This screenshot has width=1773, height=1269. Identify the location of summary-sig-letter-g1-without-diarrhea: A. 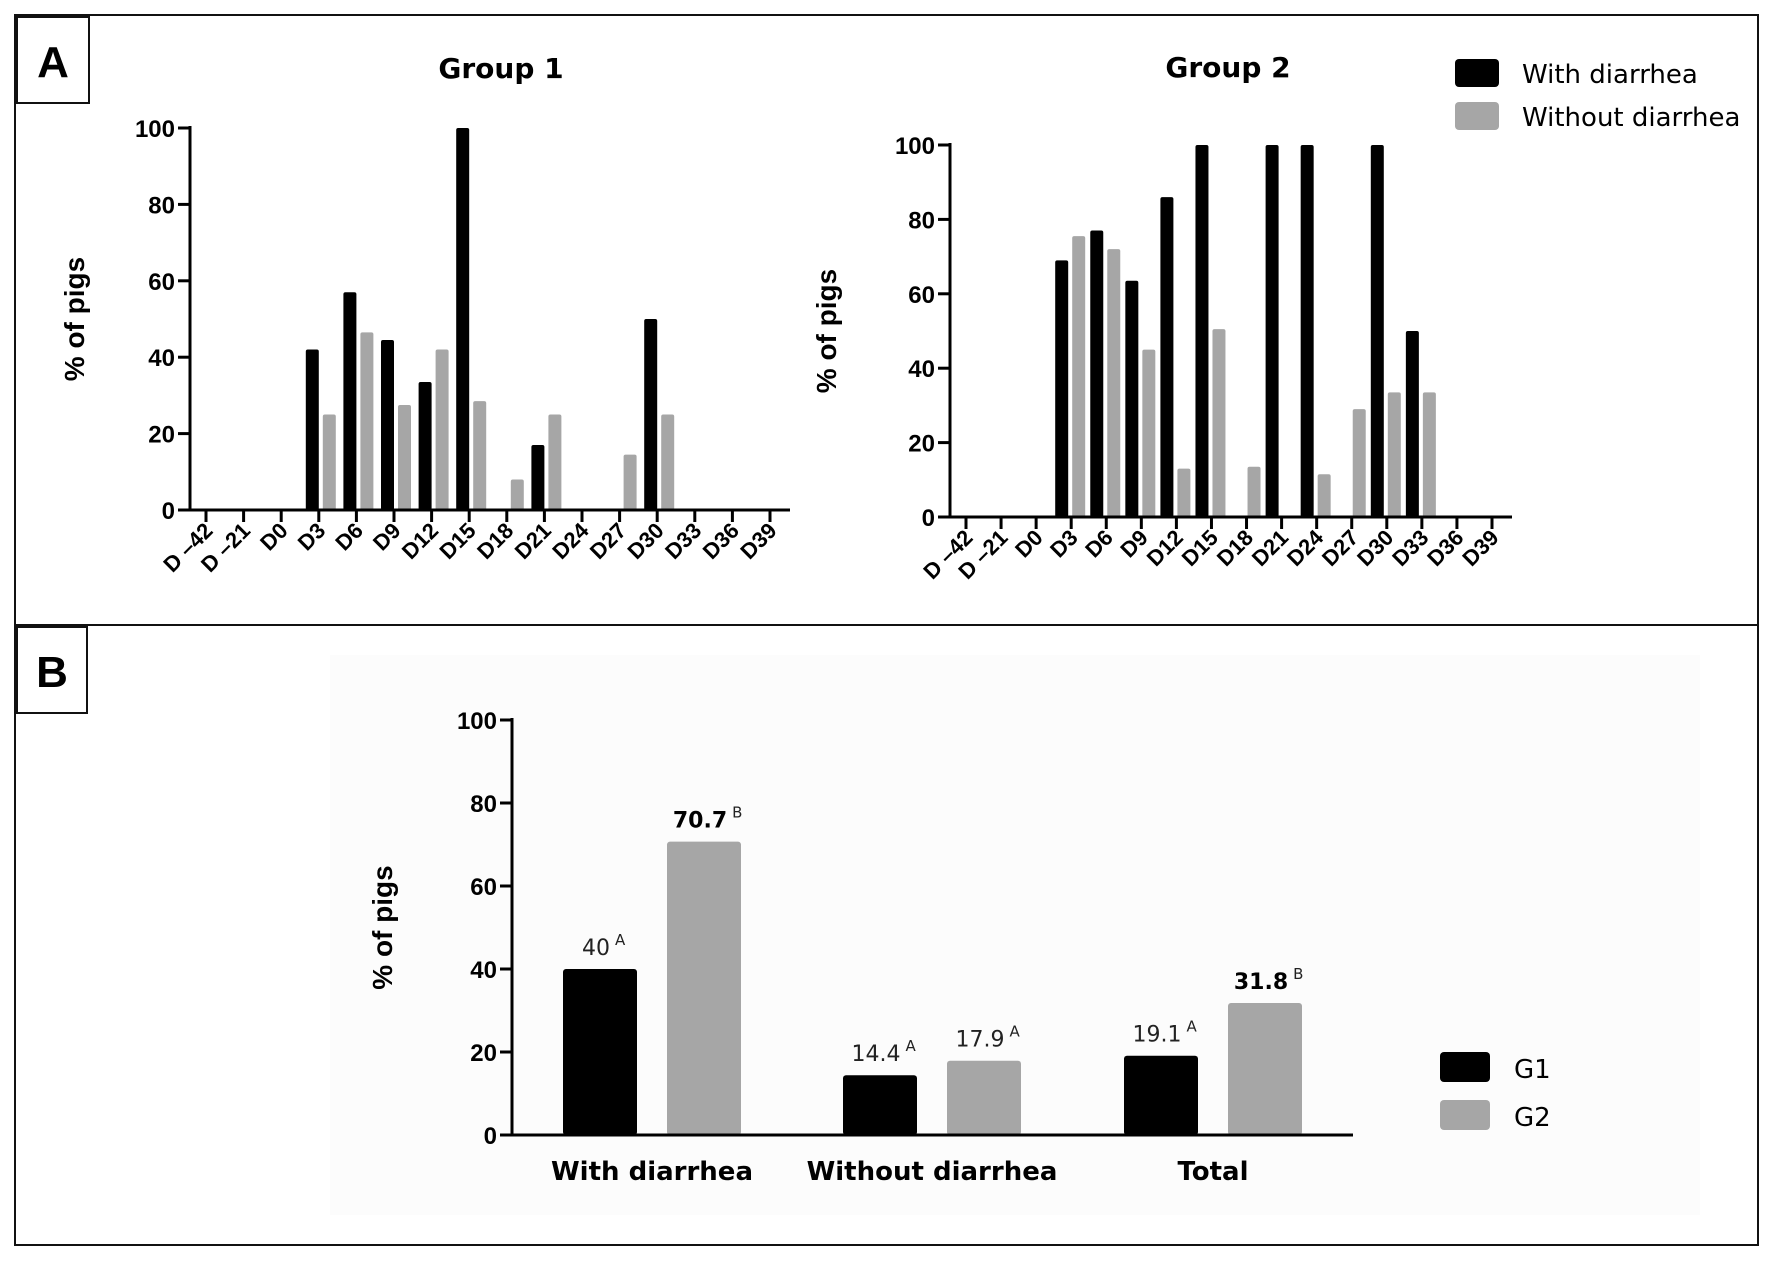
(910, 1046).